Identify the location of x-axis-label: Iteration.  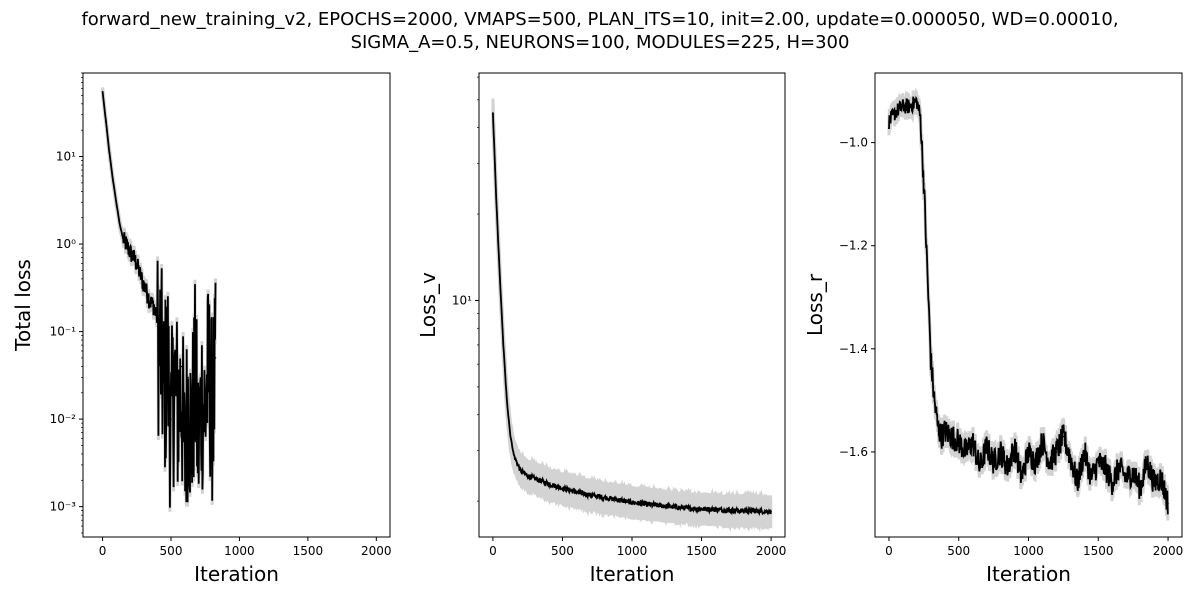
(632, 574).